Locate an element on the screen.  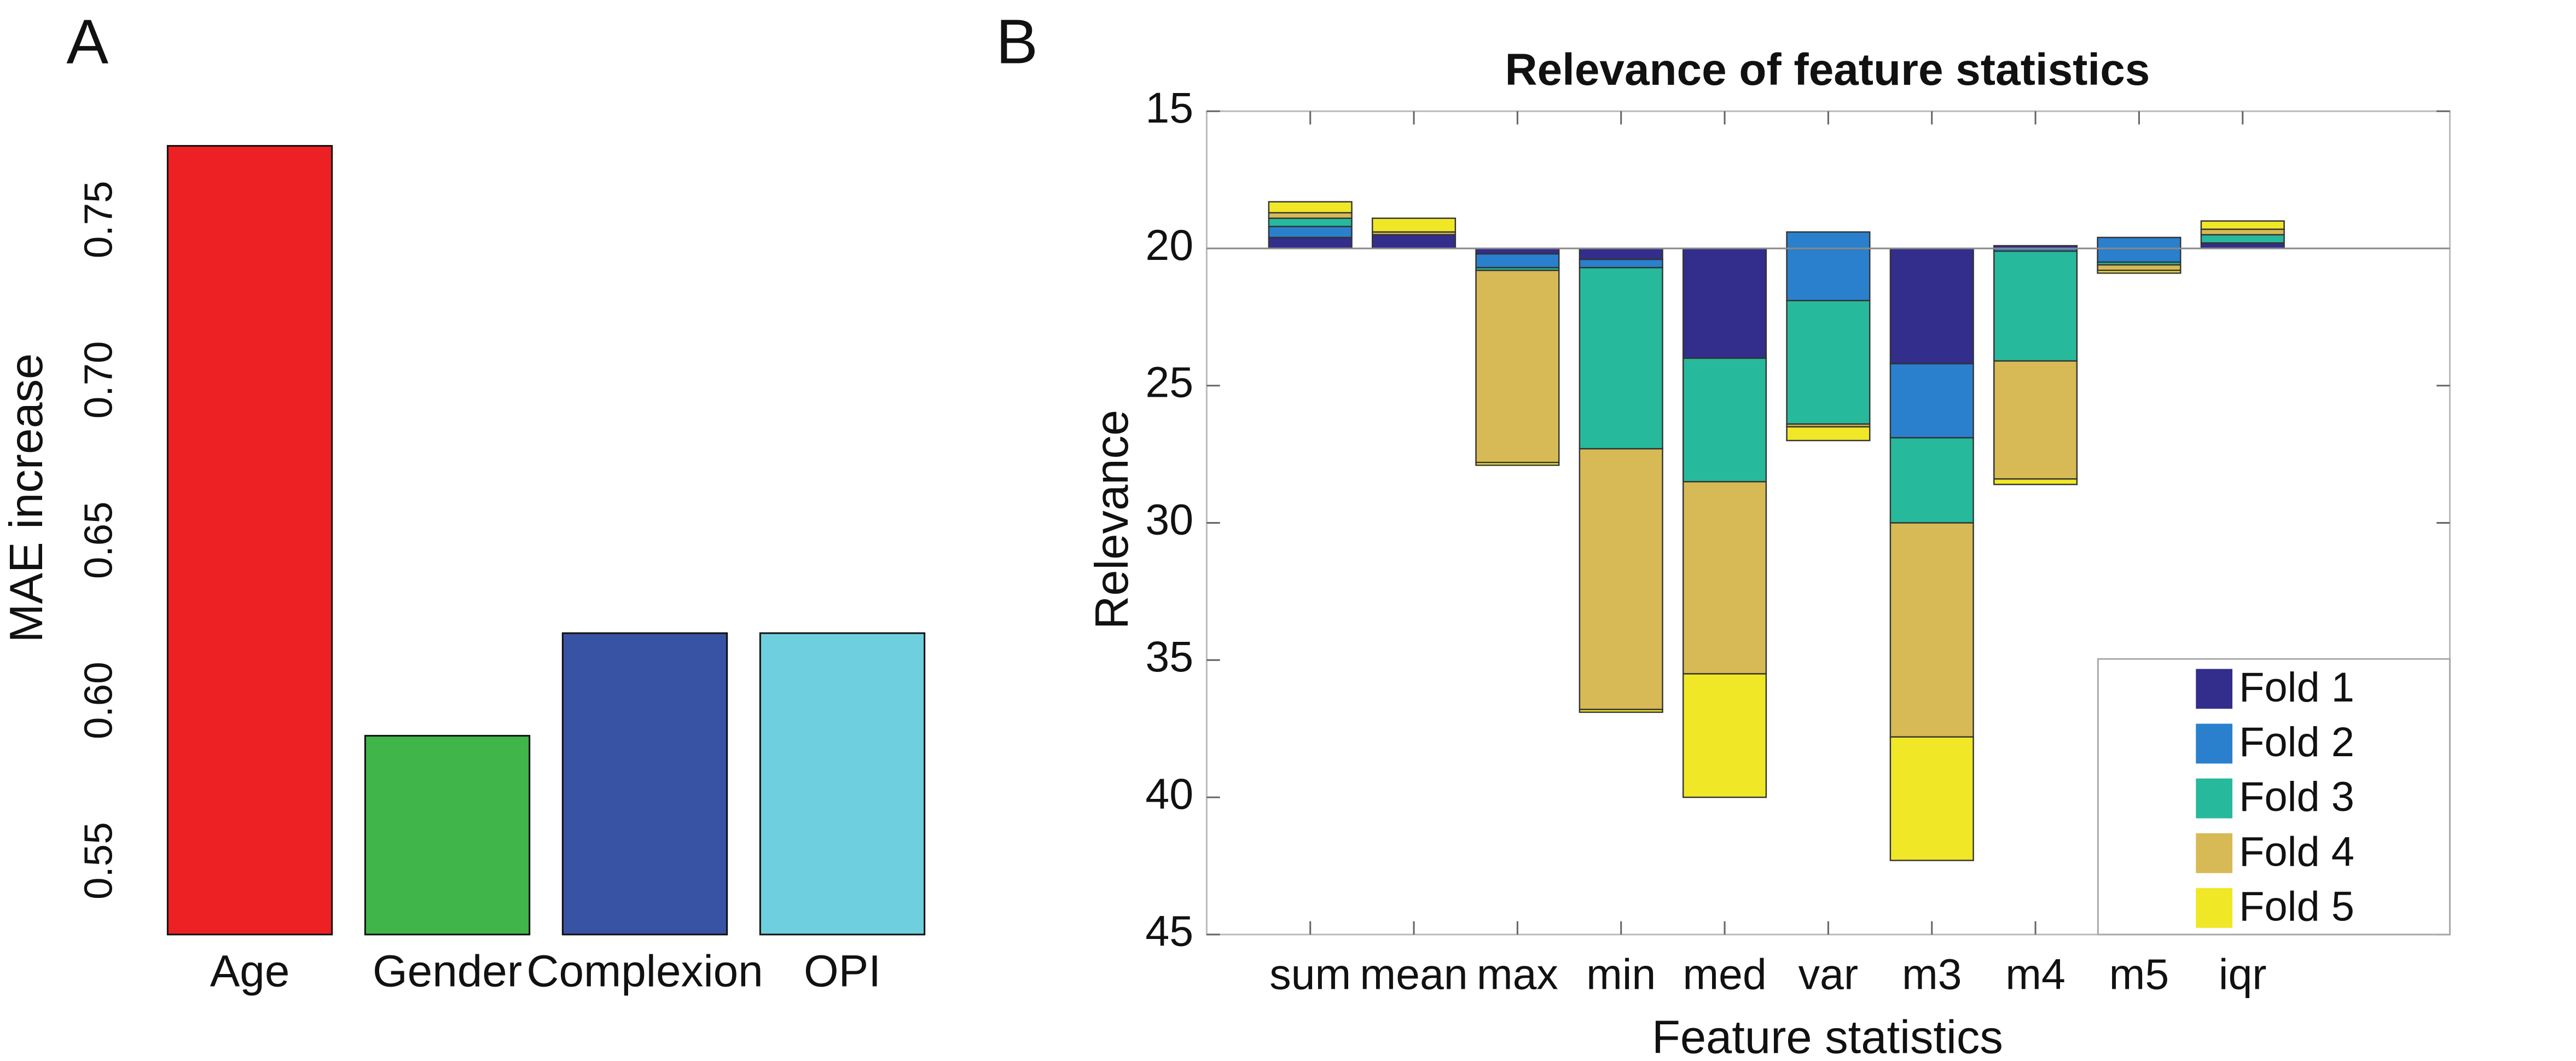
panel-label: B is located at coordinates (1017, 42).